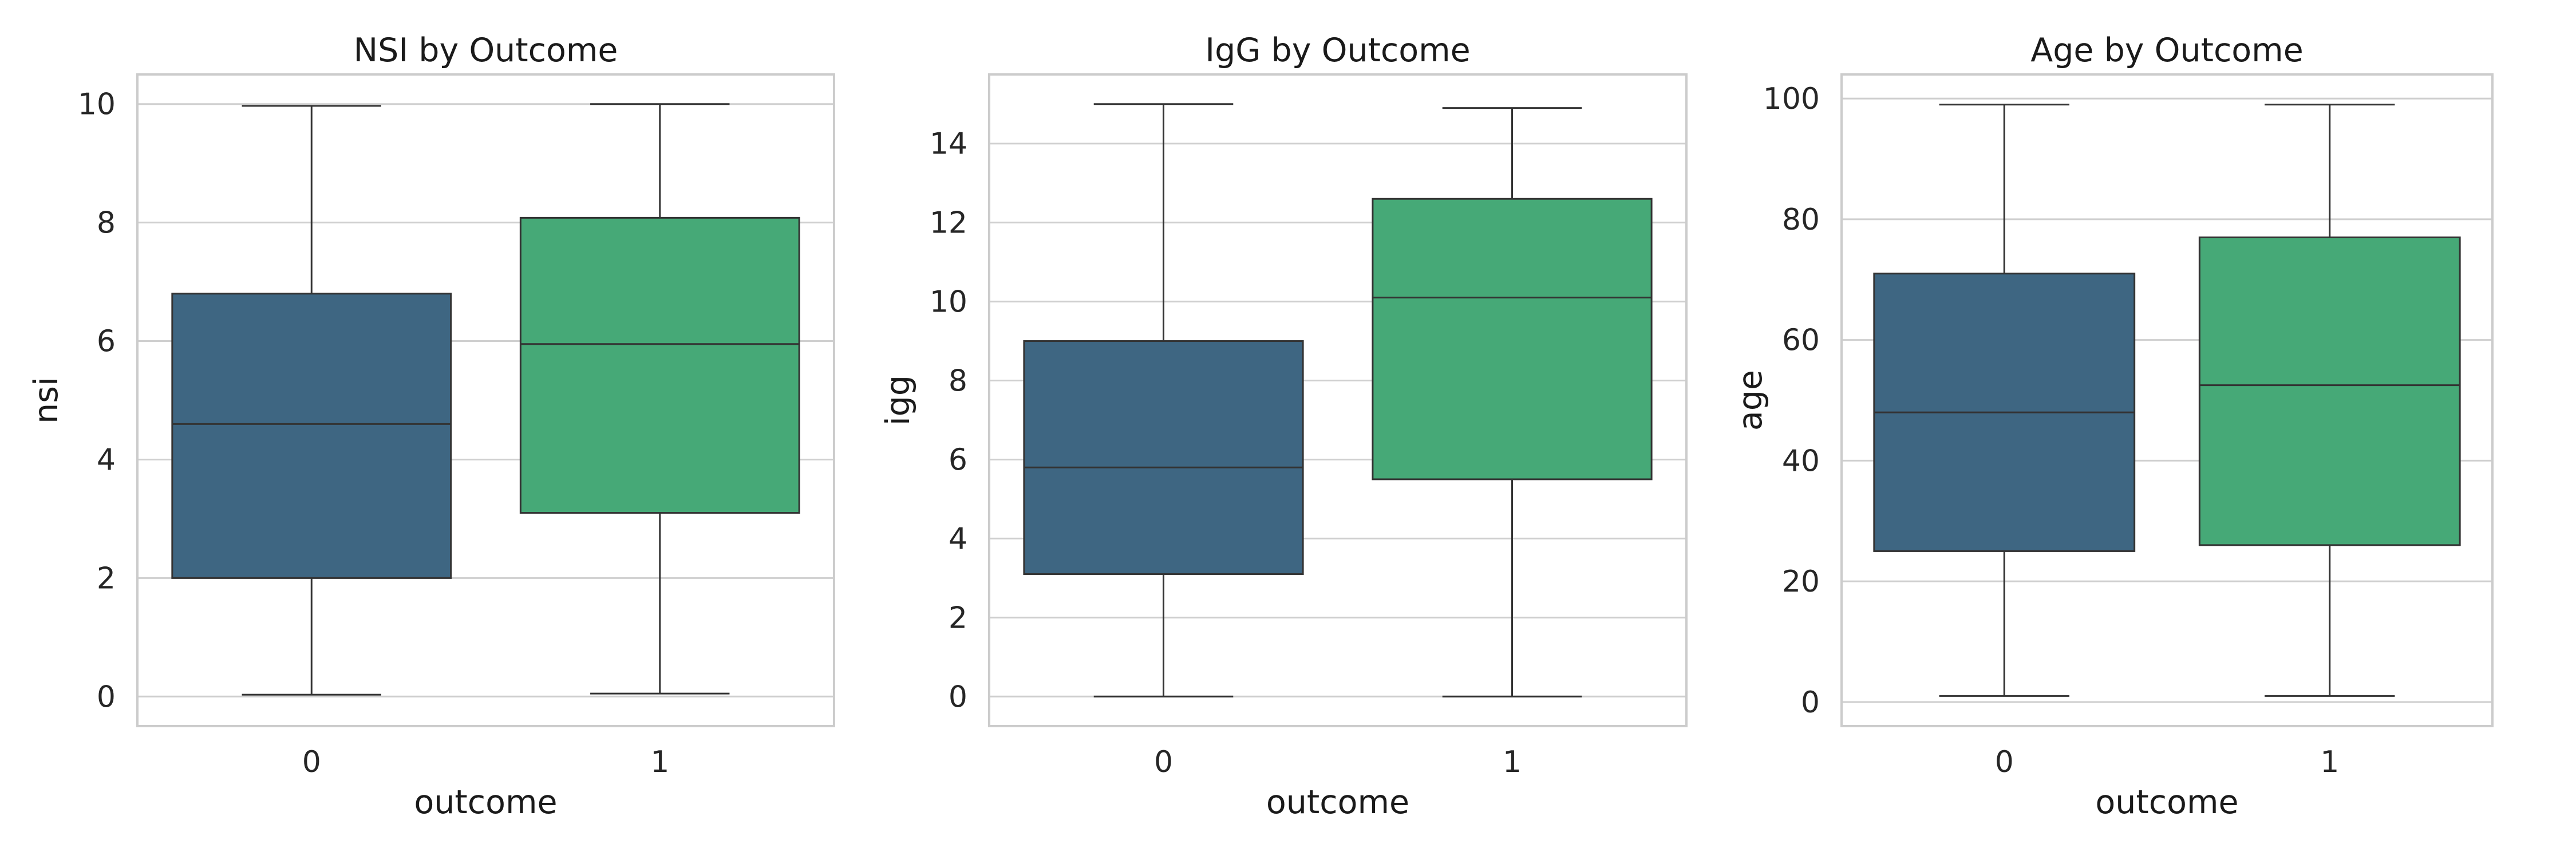 This screenshot has width=2576, height=859. I want to click on chart-title: NSI by Outcome, so click(486, 50).